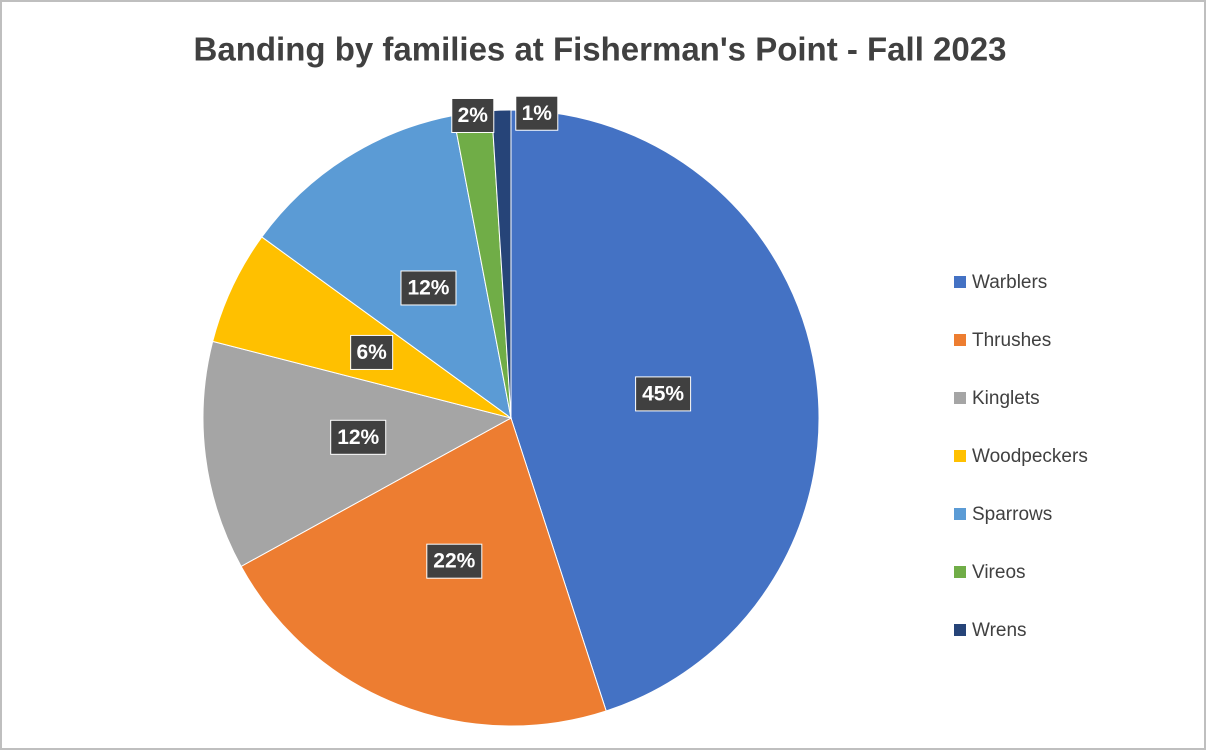 The width and height of the screenshot is (1206, 750). I want to click on data-label: 1%, so click(537, 113).